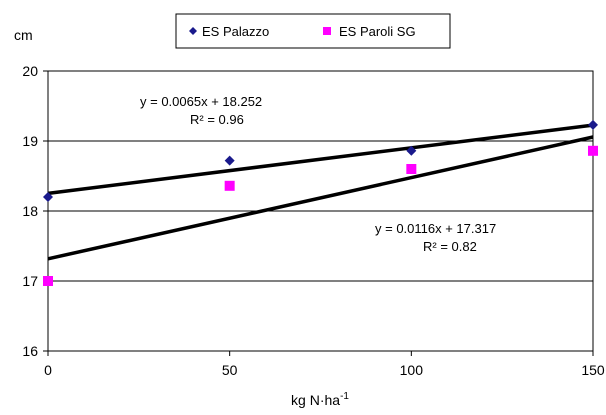 Image resolution: width=606 pixels, height=415 pixels. What do you see at coordinates (30, 351) in the screenshot?
I see `y-tick-label: 16` at bounding box center [30, 351].